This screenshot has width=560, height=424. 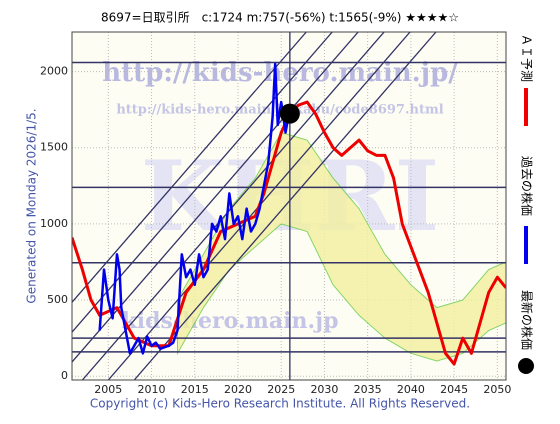 I want to click on legend-label: 過去の株価, so click(x=527, y=186).